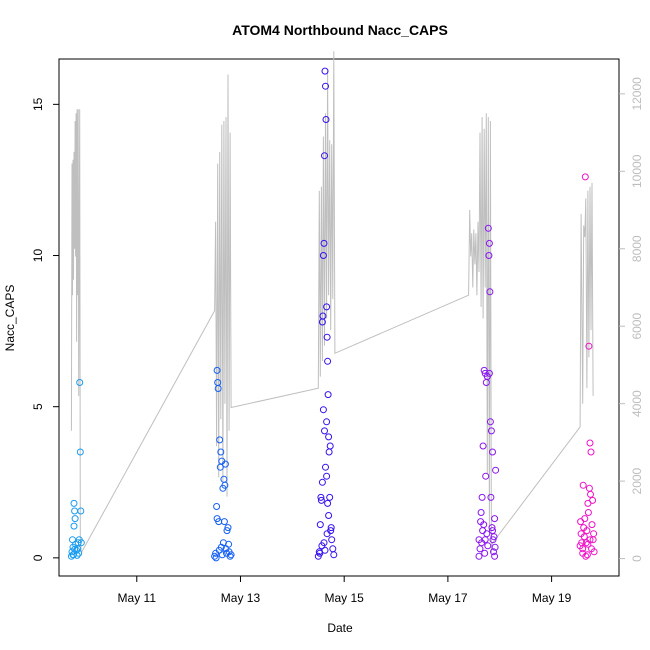  I want to click on y-tick-label: 5, so click(38, 406).